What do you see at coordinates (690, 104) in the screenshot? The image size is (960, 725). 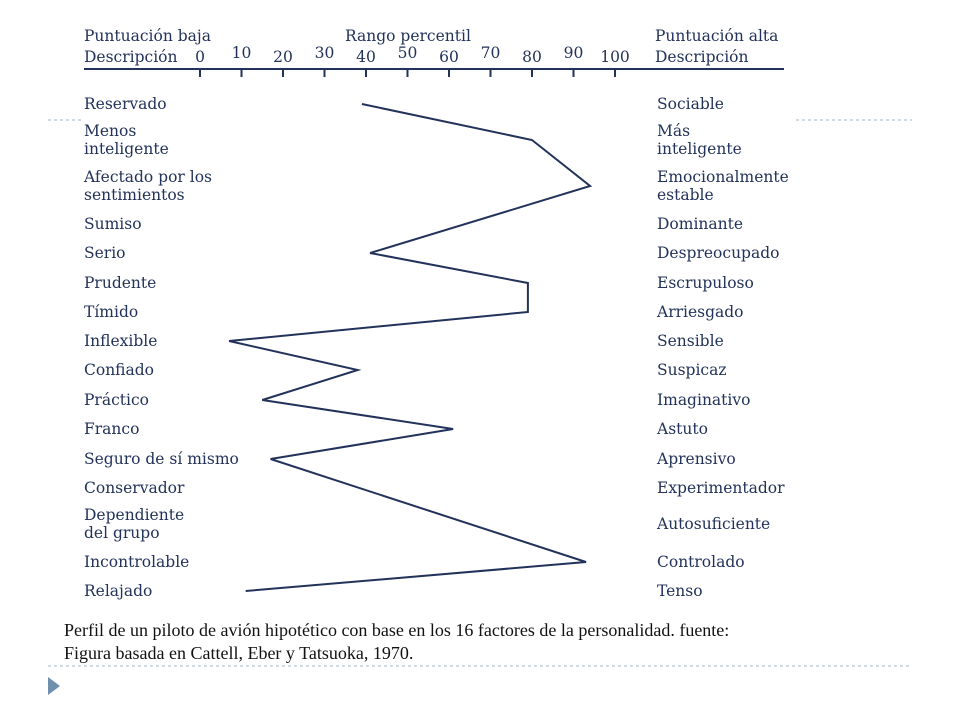 I see `high-score-label: Sociable` at bounding box center [690, 104].